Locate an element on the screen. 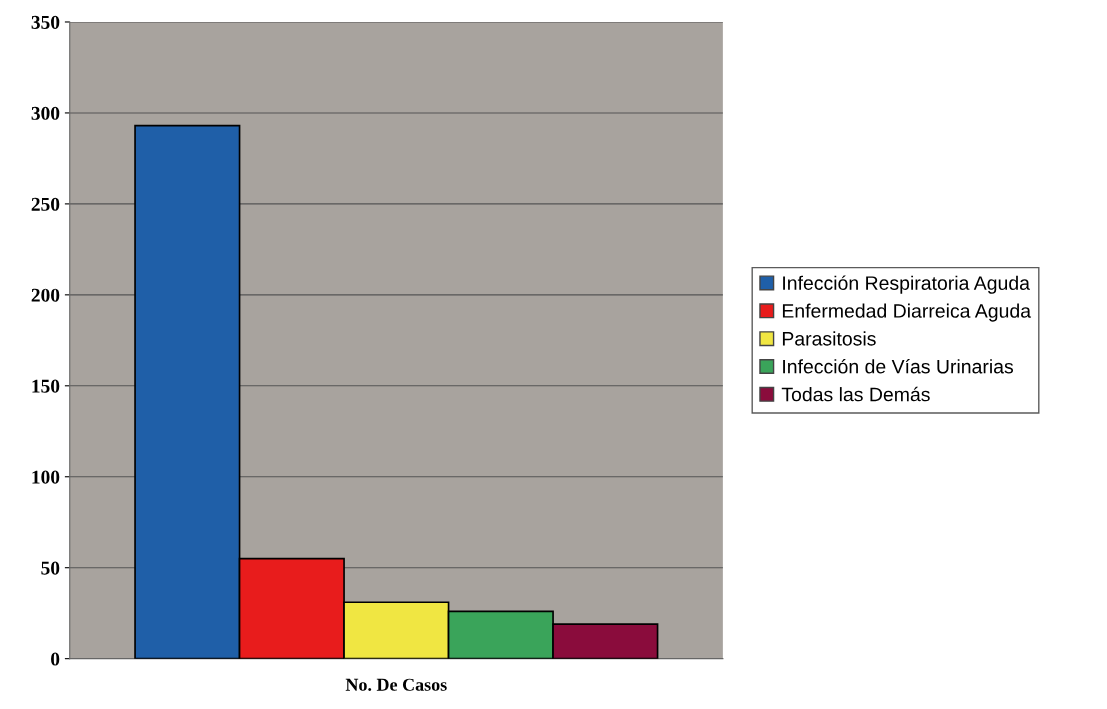 The width and height of the screenshot is (1107, 709). y-tick-label: 300 is located at coordinates (45, 113).